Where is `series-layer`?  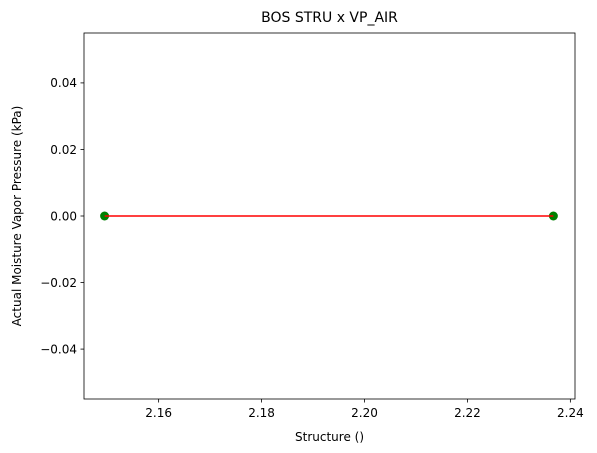
series-layer is located at coordinates (329, 216).